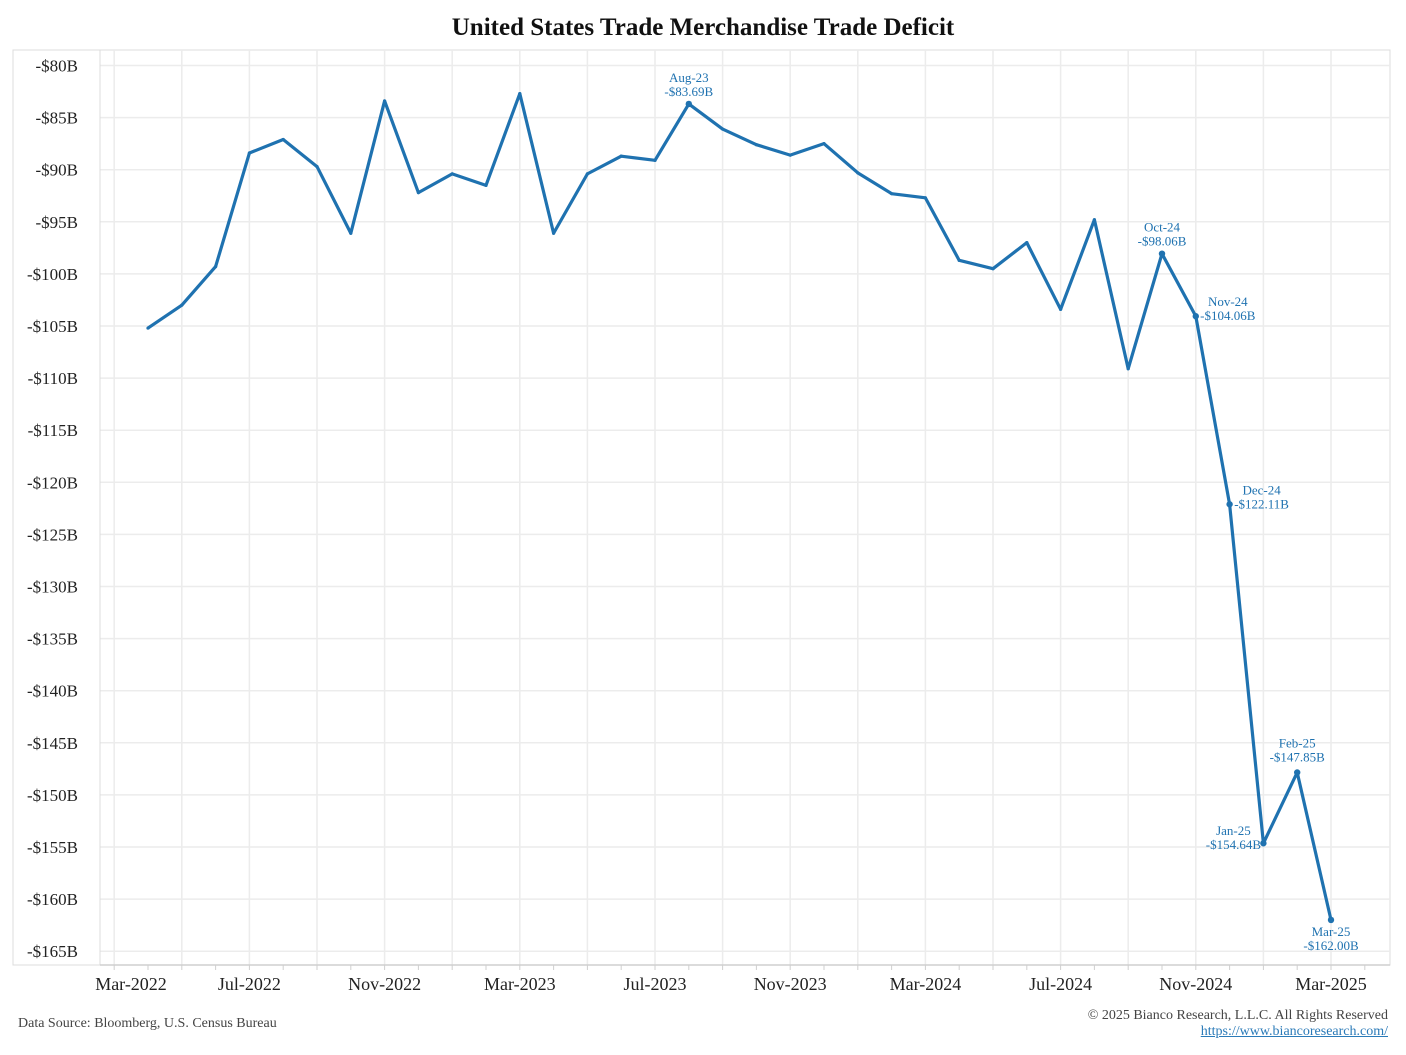  Describe the element at coordinates (1234, 844) in the screenshot. I see `annotation-value: -$154.64B` at that location.